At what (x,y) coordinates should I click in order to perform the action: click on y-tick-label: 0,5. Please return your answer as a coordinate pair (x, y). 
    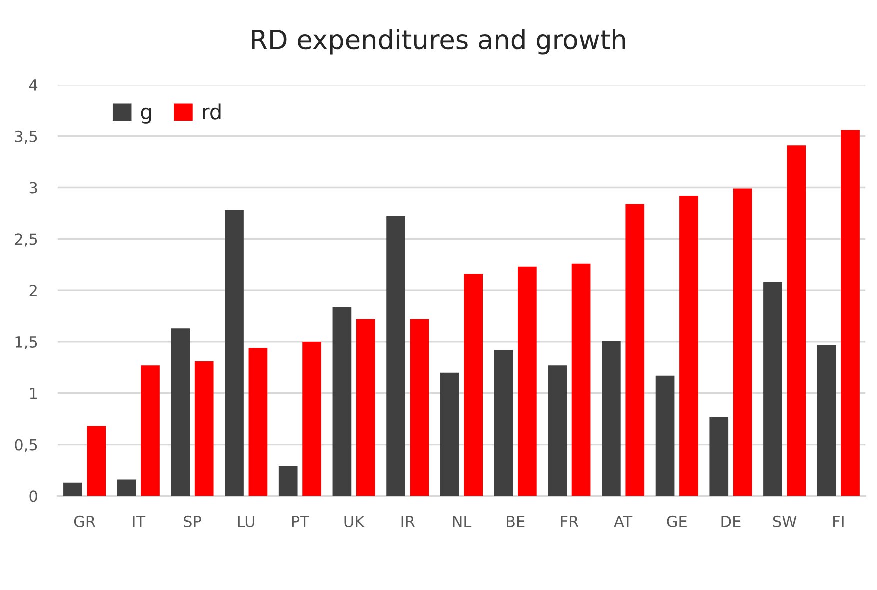
    Looking at the image, I should click on (26, 445).